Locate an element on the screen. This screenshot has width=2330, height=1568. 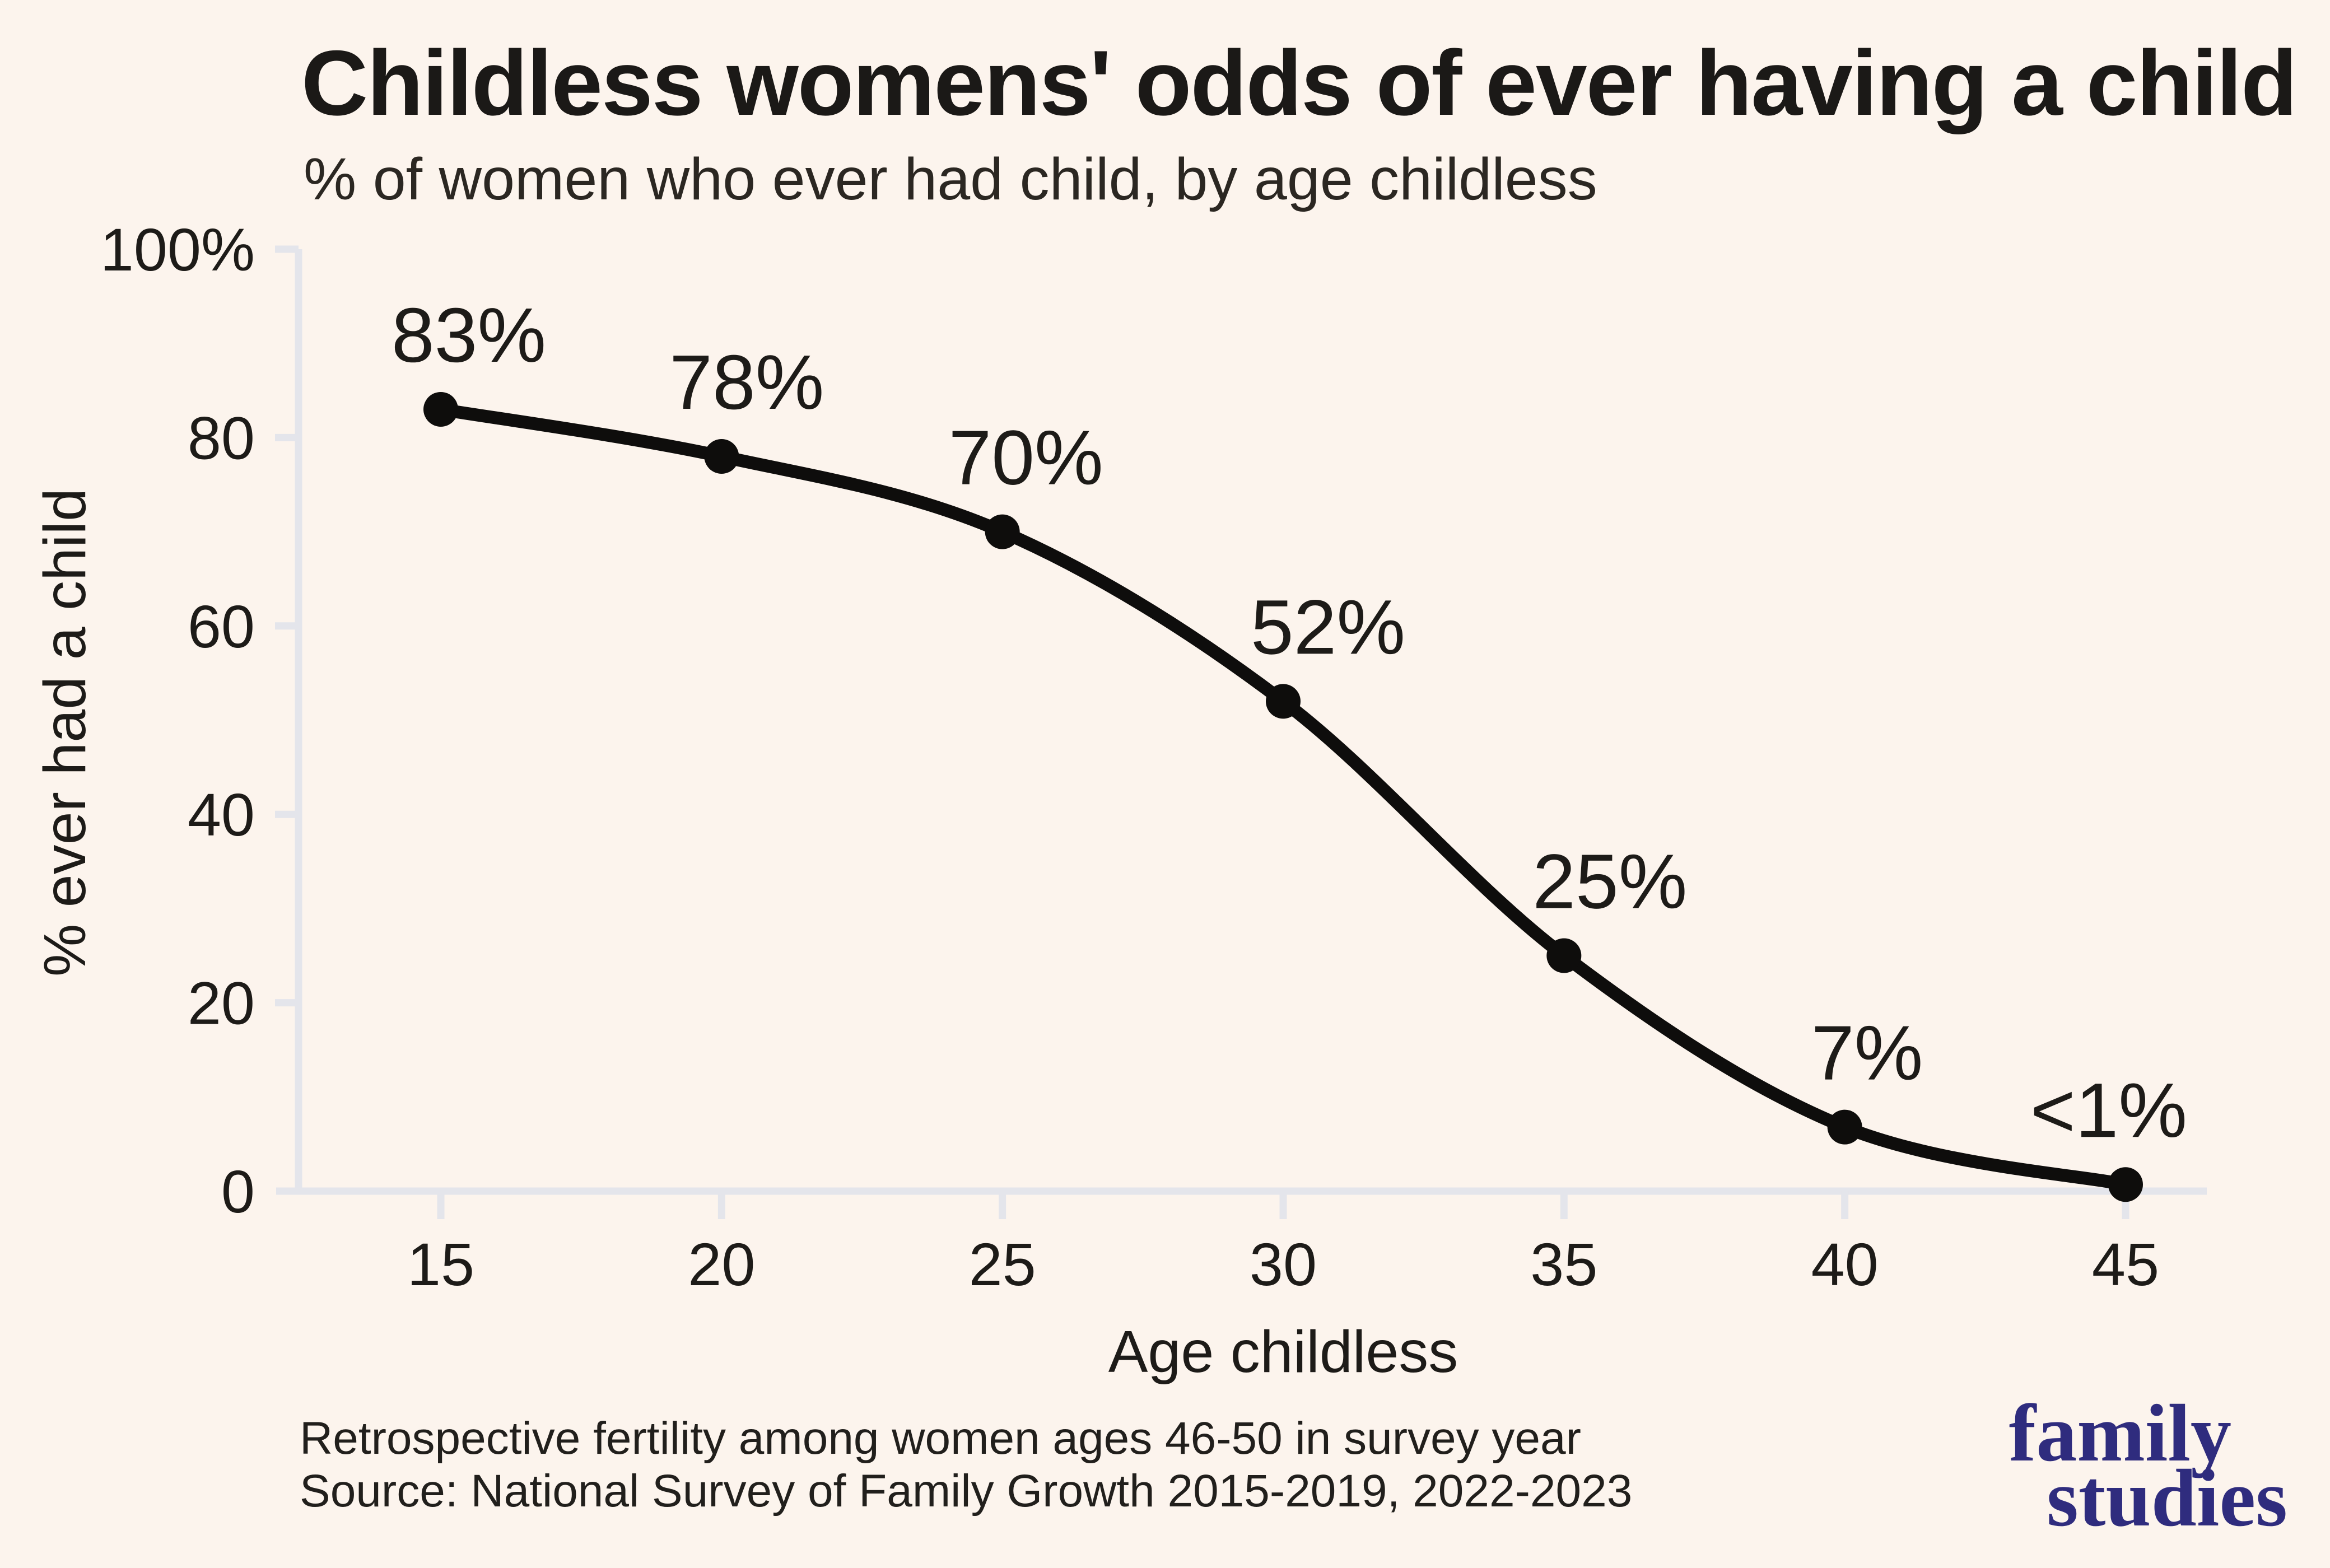
x-tick-label: 45 is located at coordinates (2125, 1264).